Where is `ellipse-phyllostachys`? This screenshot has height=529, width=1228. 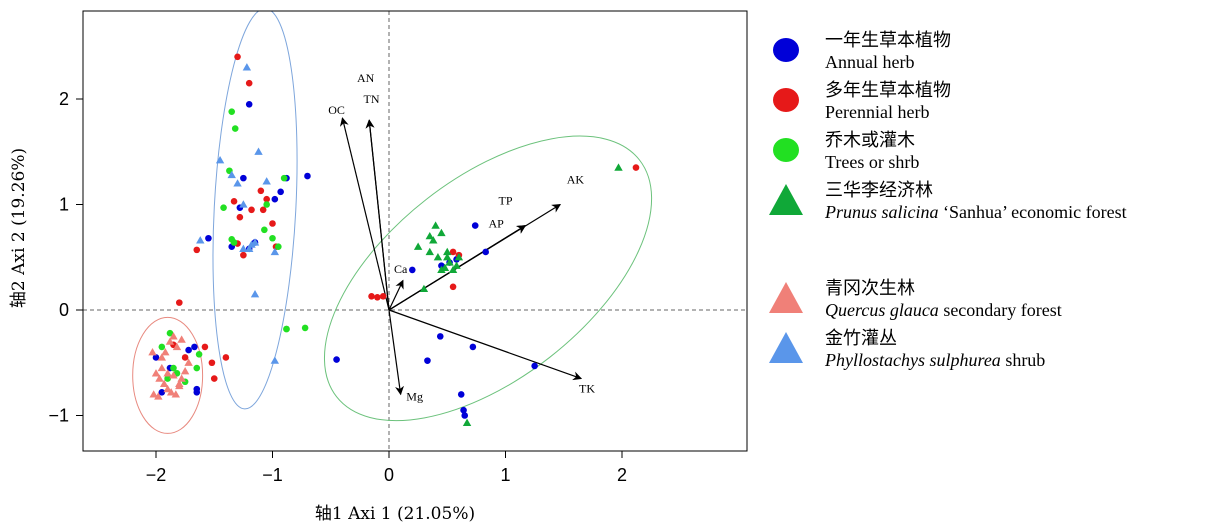 ellipse-phyllostachys is located at coordinates (255, 208).